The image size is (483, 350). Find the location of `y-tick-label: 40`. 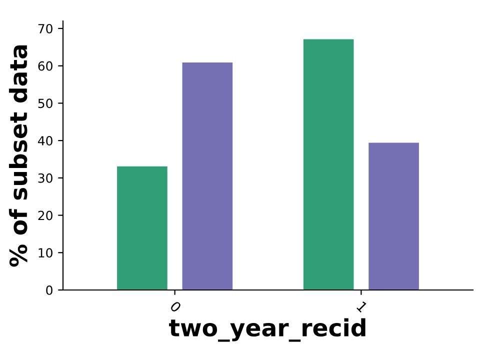

y-tick-label: 40 is located at coordinates (45, 141).